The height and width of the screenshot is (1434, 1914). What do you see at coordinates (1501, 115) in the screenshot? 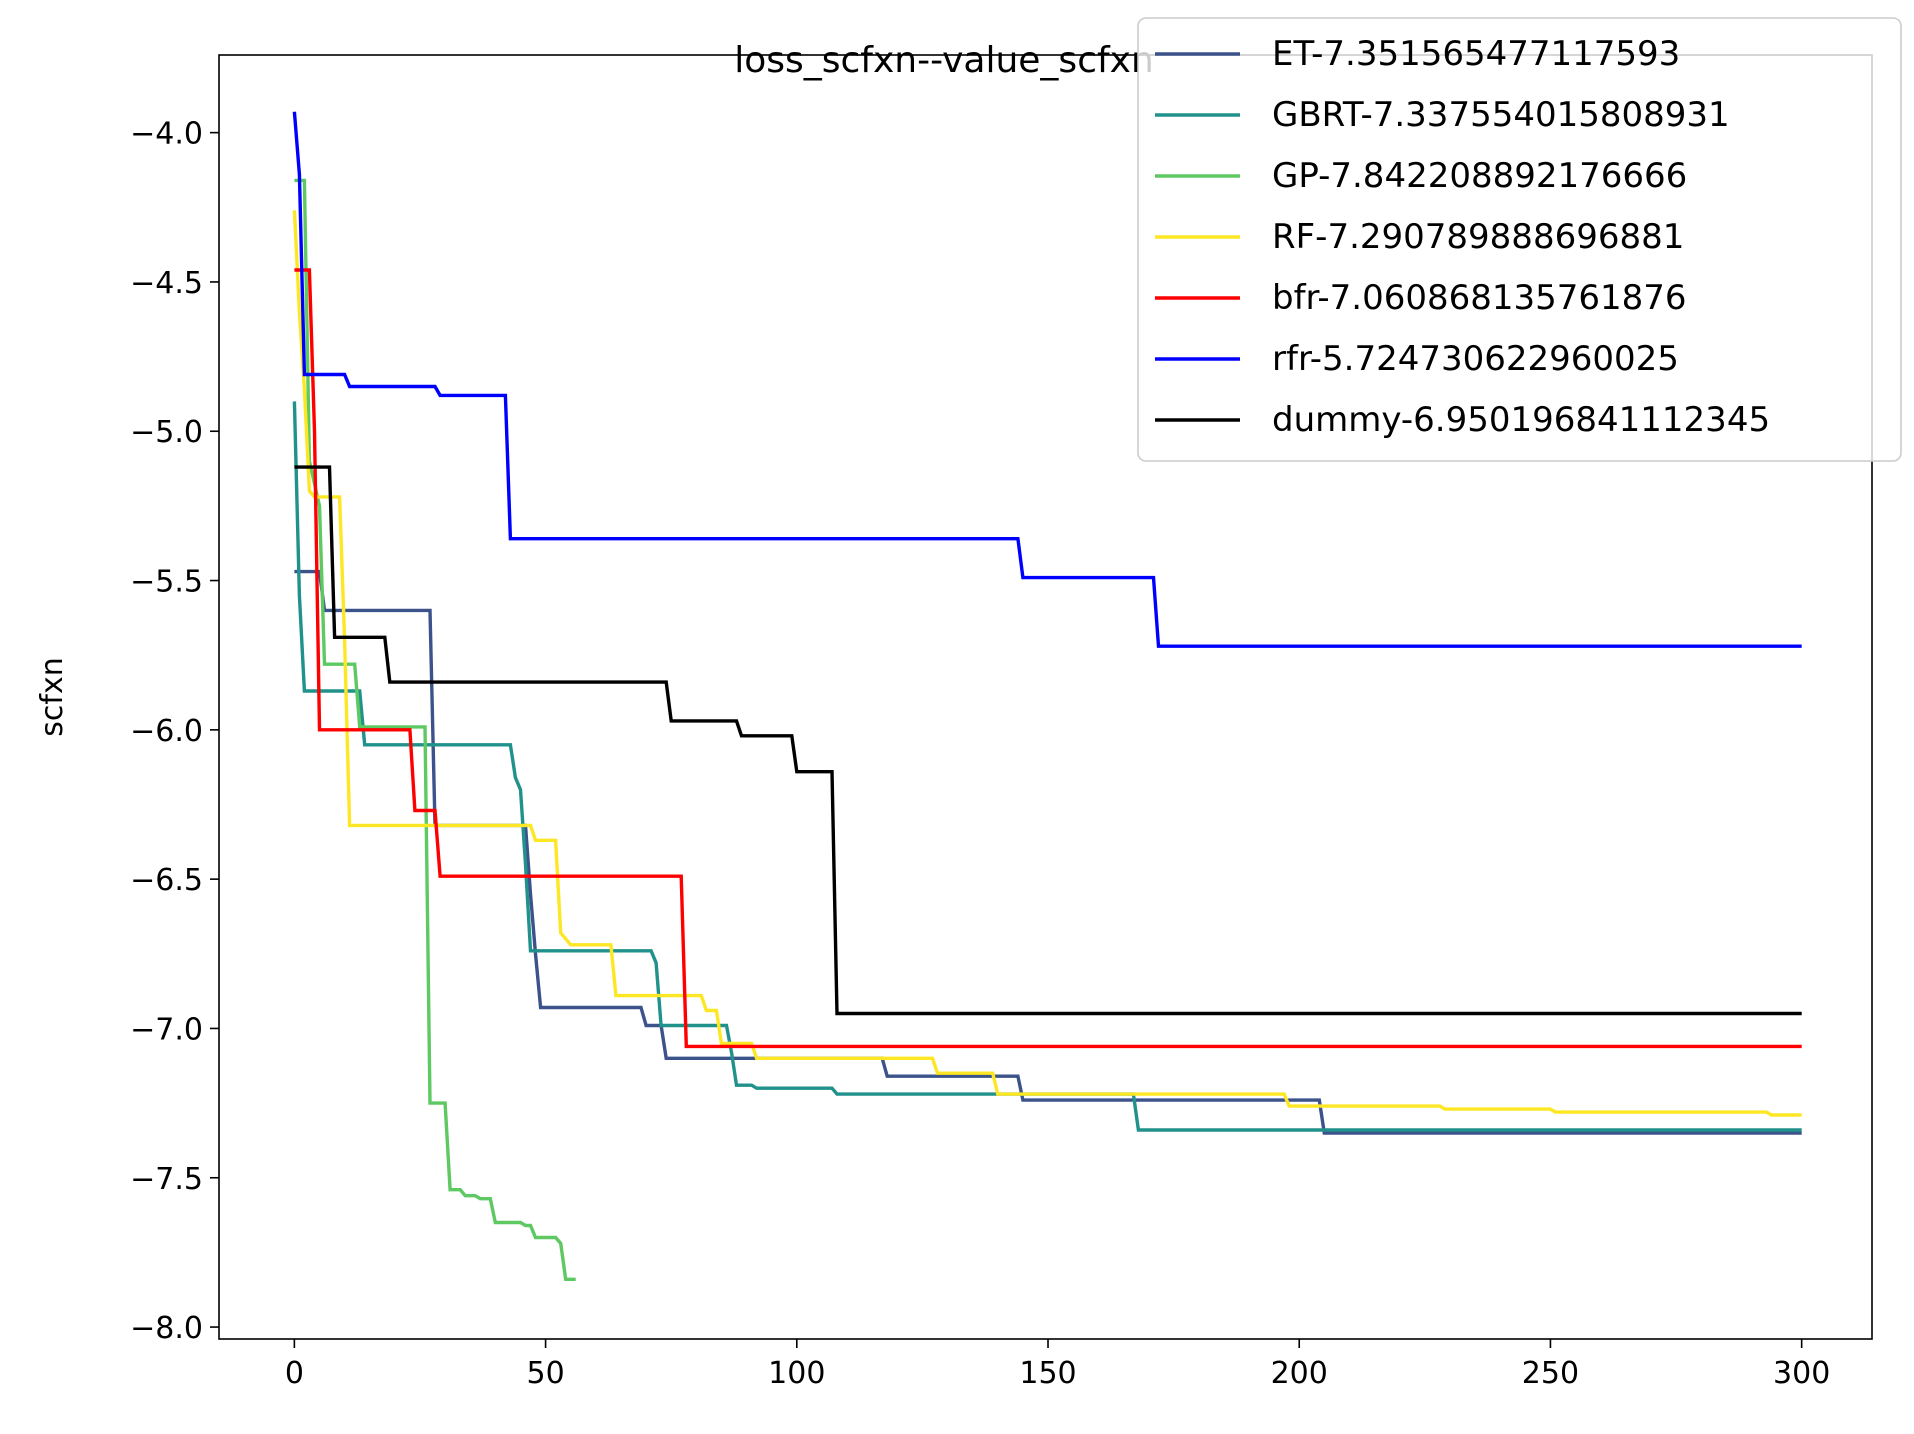
I see `legend-label-1: GBRT-7.337554015808931` at bounding box center [1501, 115].